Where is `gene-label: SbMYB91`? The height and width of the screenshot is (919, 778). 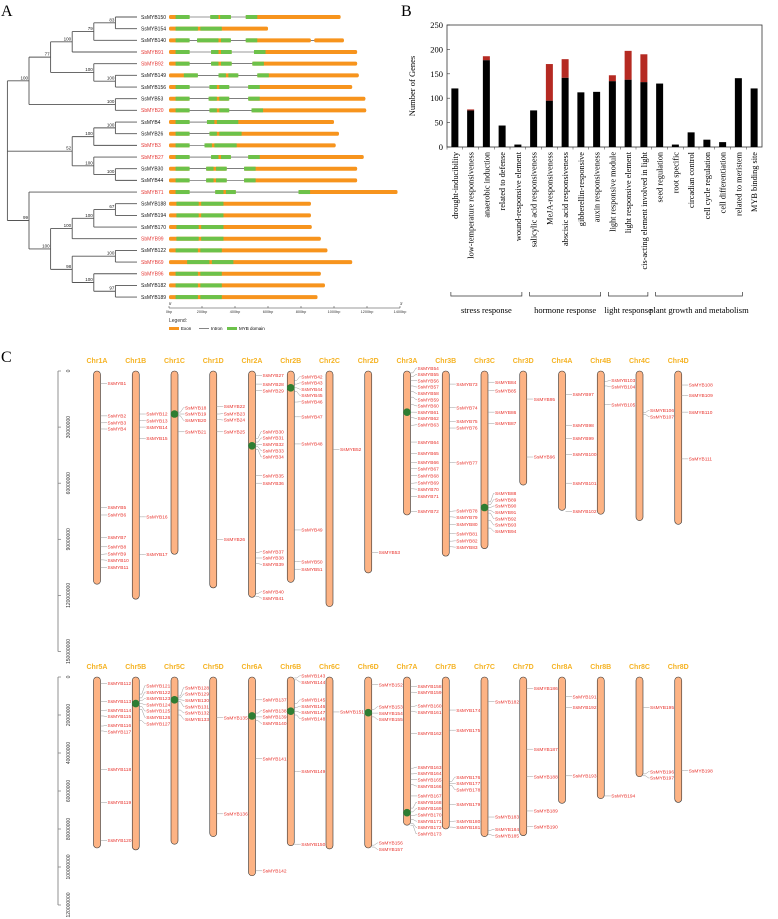 gene-label: SbMYB91 is located at coordinates (152, 53).